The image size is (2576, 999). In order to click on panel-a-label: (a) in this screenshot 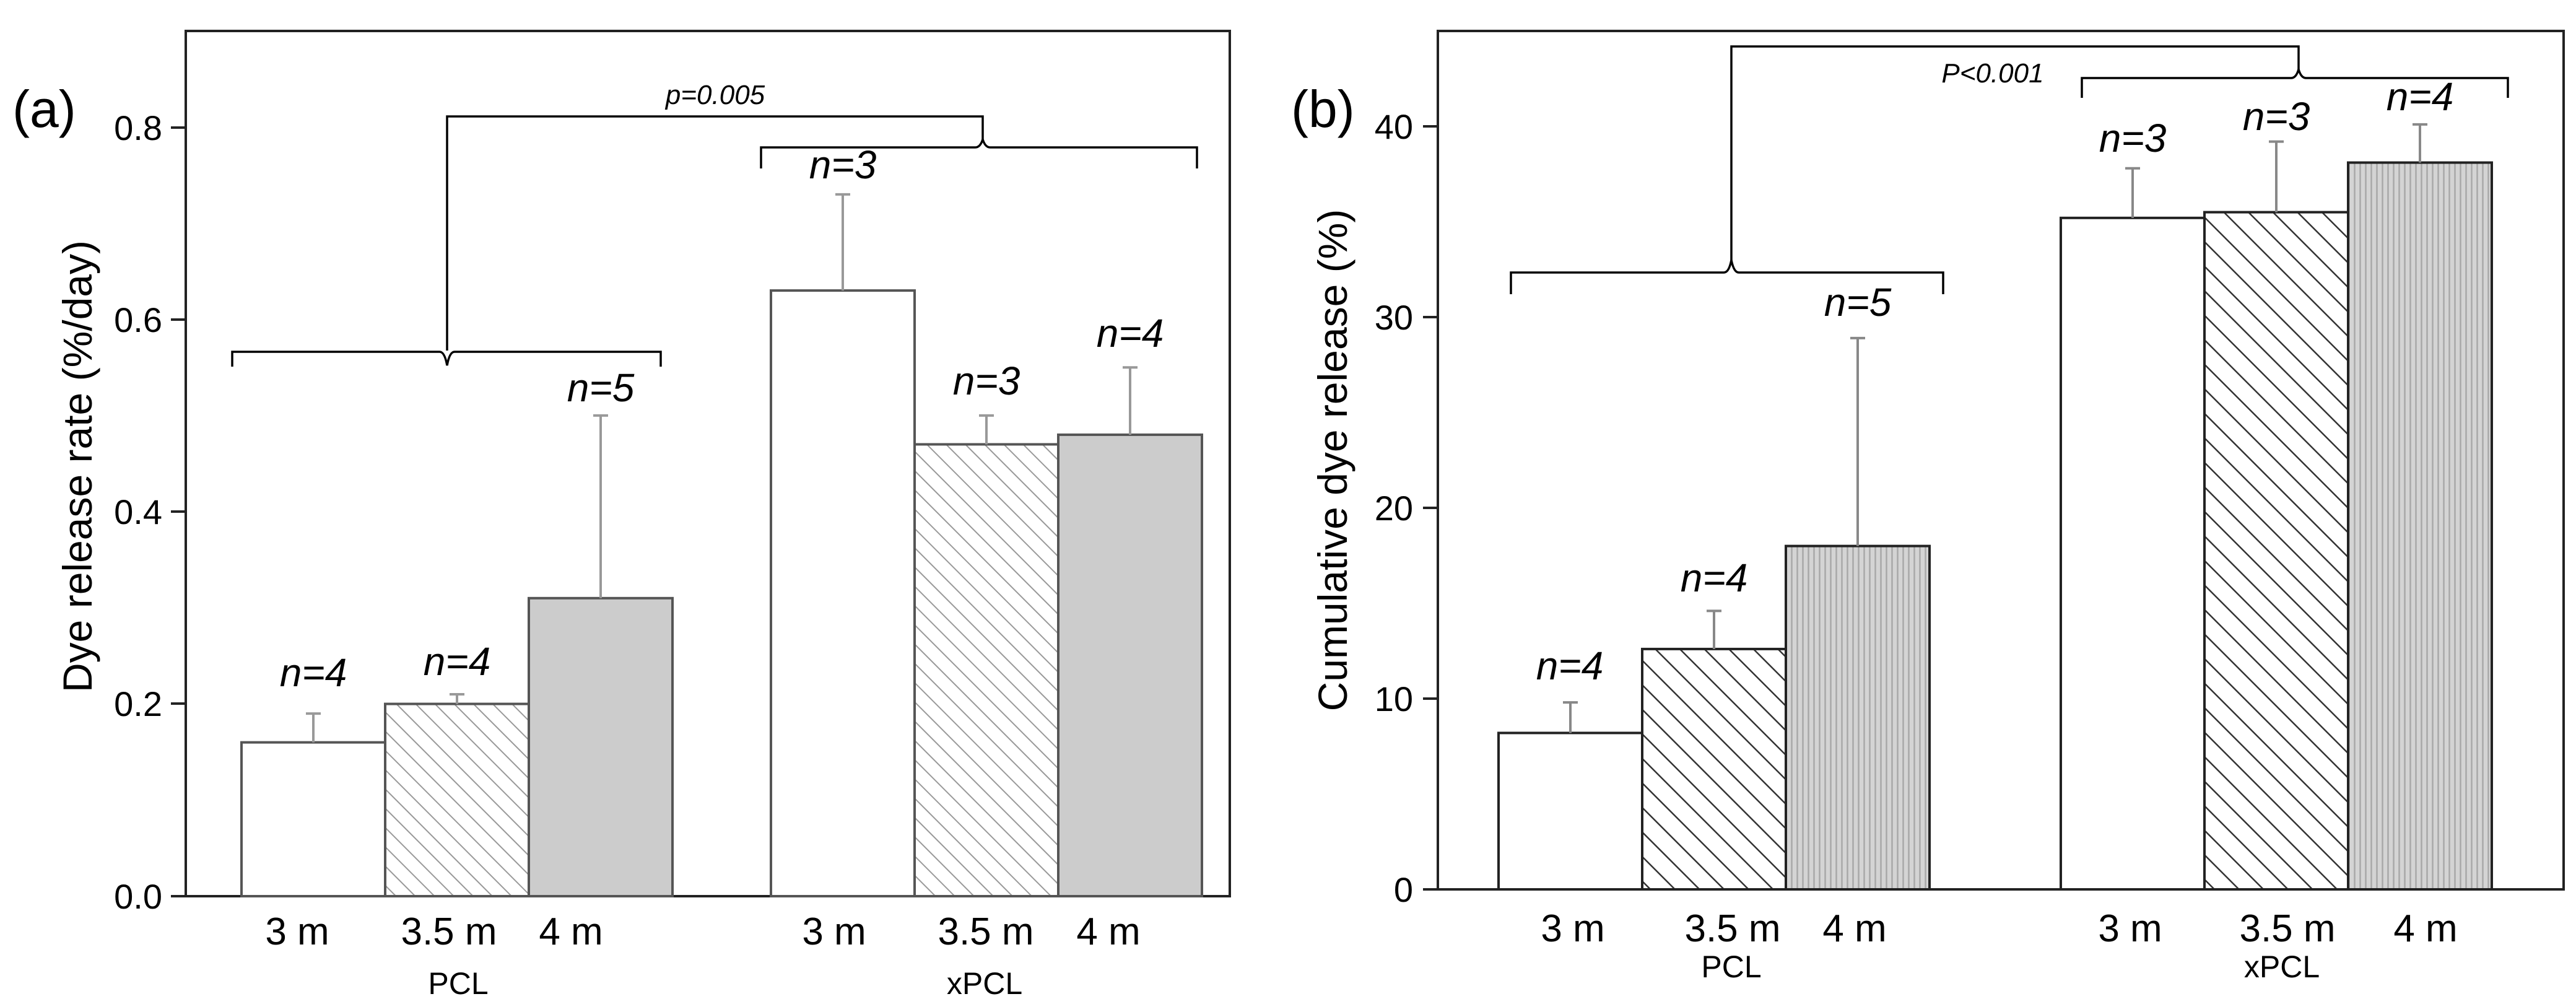, I will do `click(44, 109)`.